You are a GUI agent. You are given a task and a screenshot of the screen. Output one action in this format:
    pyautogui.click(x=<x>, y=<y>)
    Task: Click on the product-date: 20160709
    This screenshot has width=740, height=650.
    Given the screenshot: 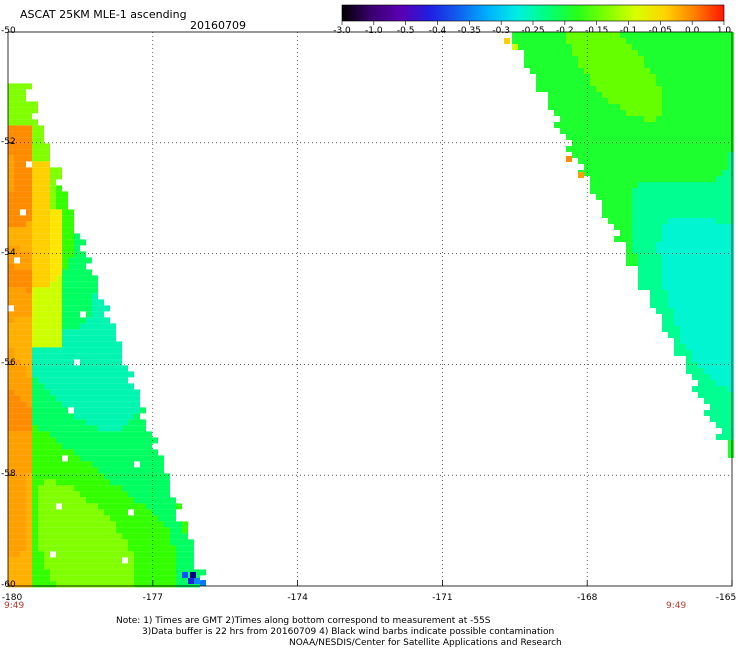 What is the action you would take?
    pyautogui.click(x=218, y=25)
    